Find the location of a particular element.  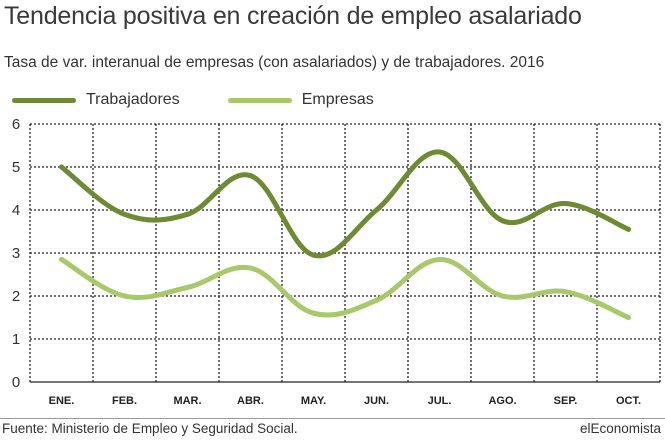

y-tick-label: 3 is located at coordinates (16, 253).